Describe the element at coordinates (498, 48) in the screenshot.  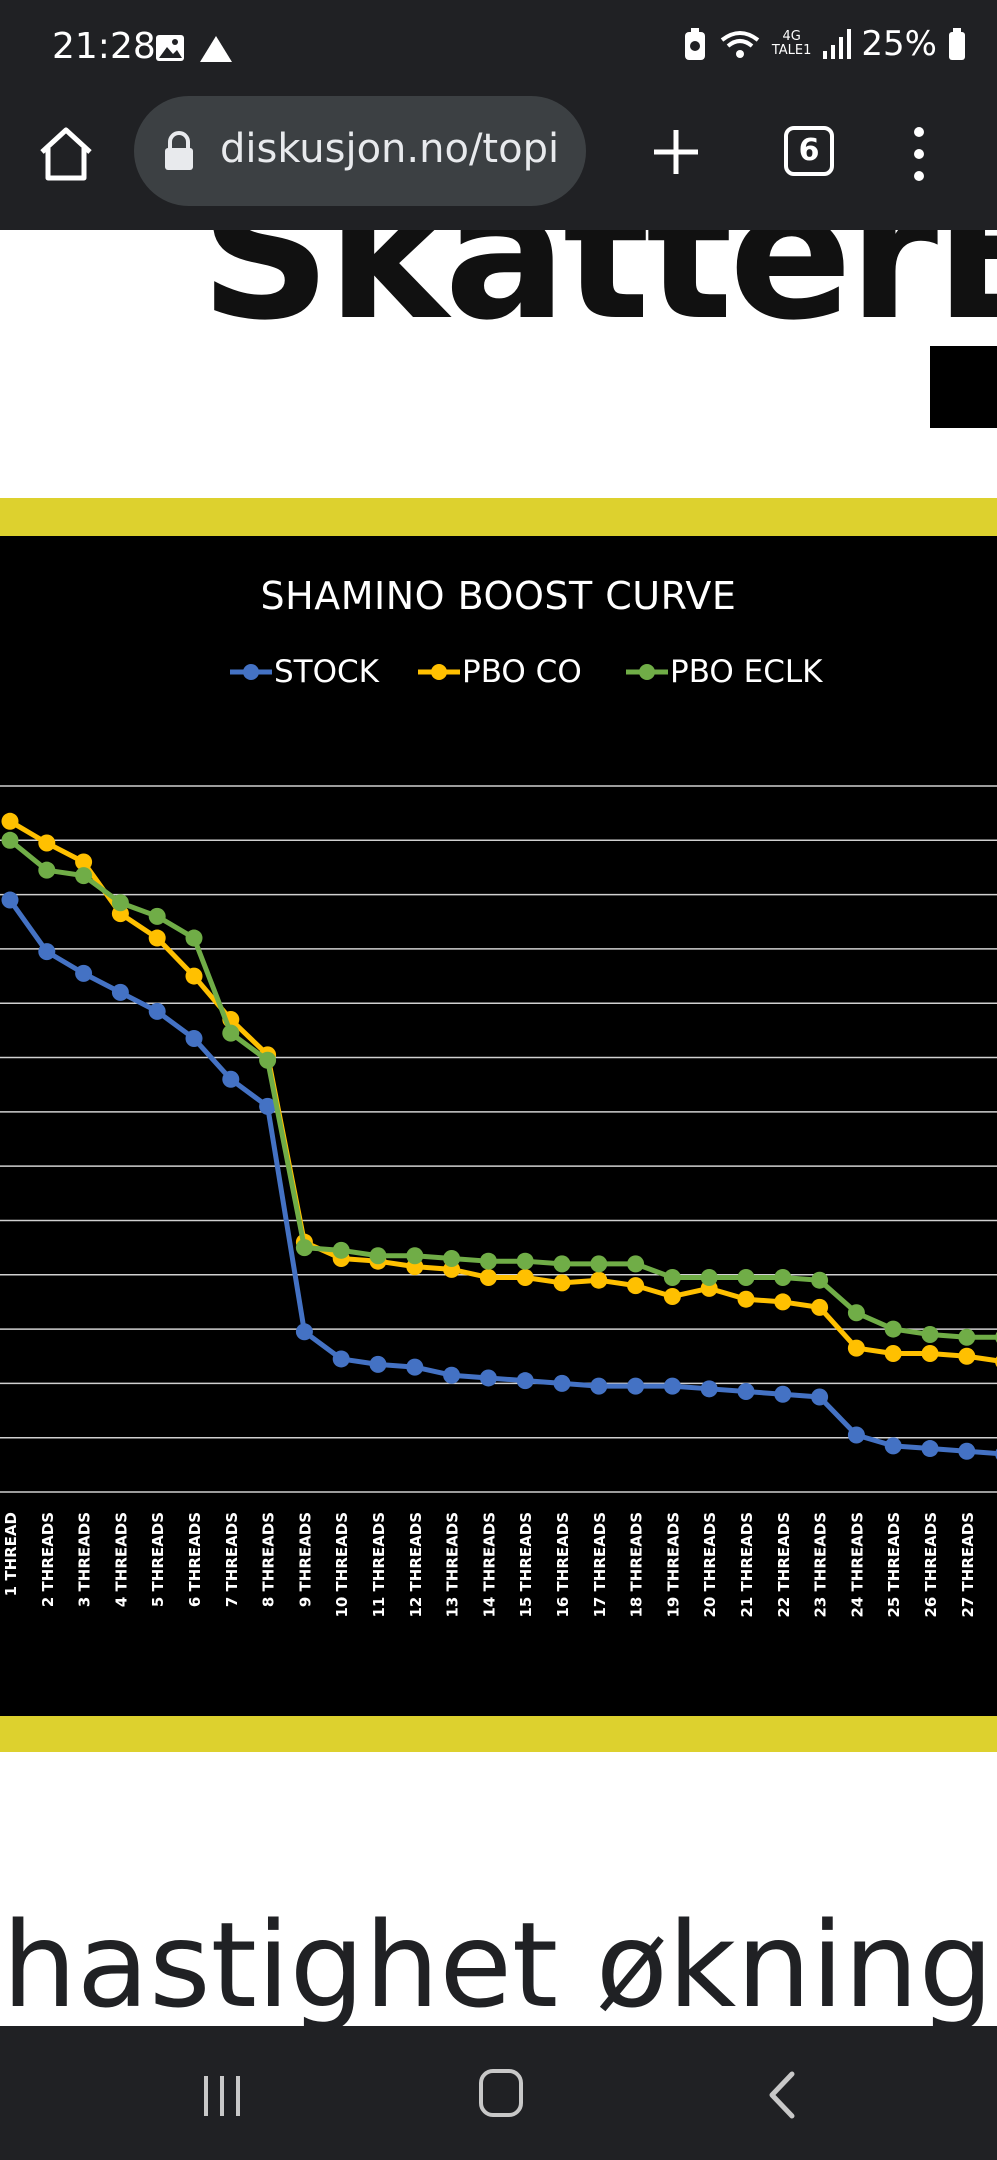
I see `status-bar: 21:28 4G TALE1 25%` at that location.